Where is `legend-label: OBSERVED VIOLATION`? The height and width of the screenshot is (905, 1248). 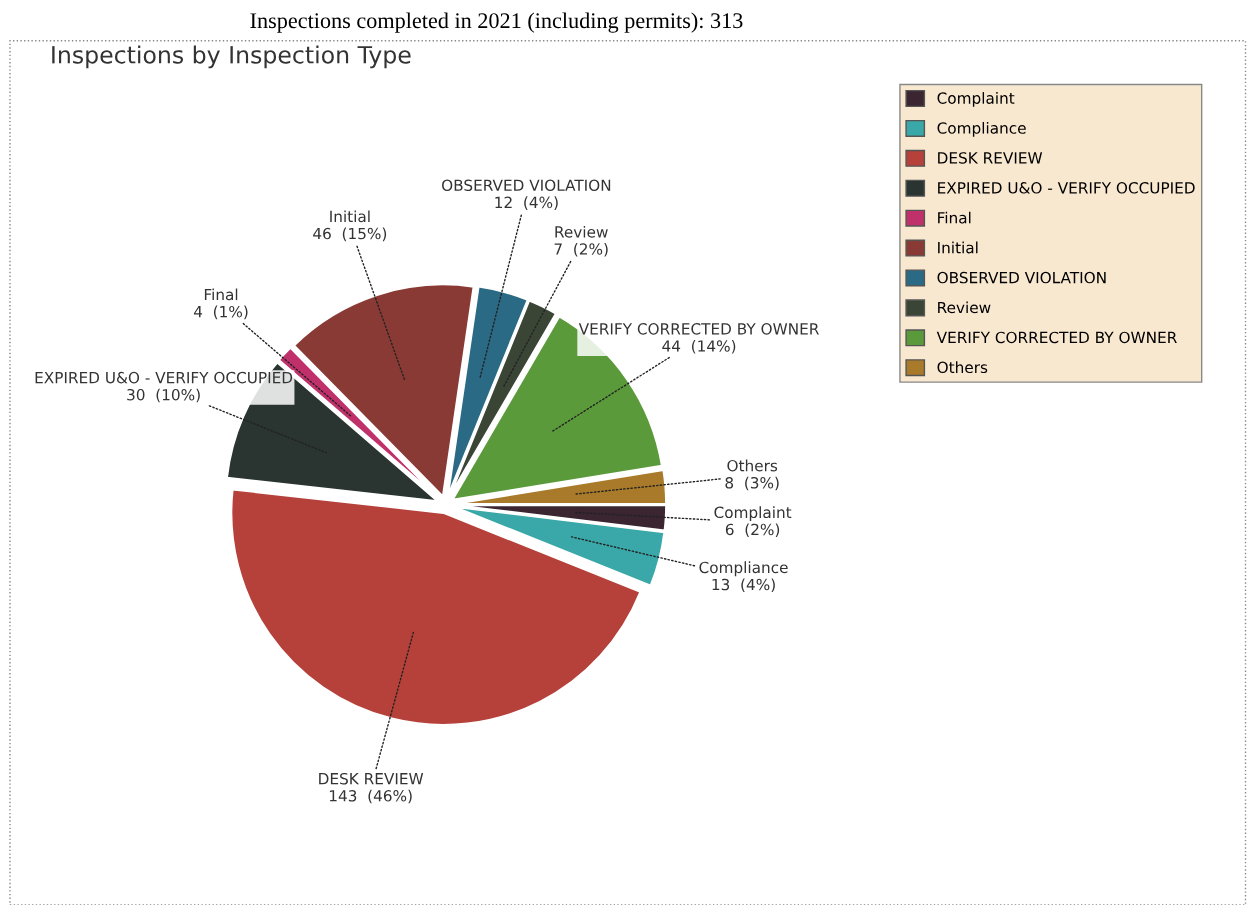 legend-label: OBSERVED VIOLATION is located at coordinates (1021, 277).